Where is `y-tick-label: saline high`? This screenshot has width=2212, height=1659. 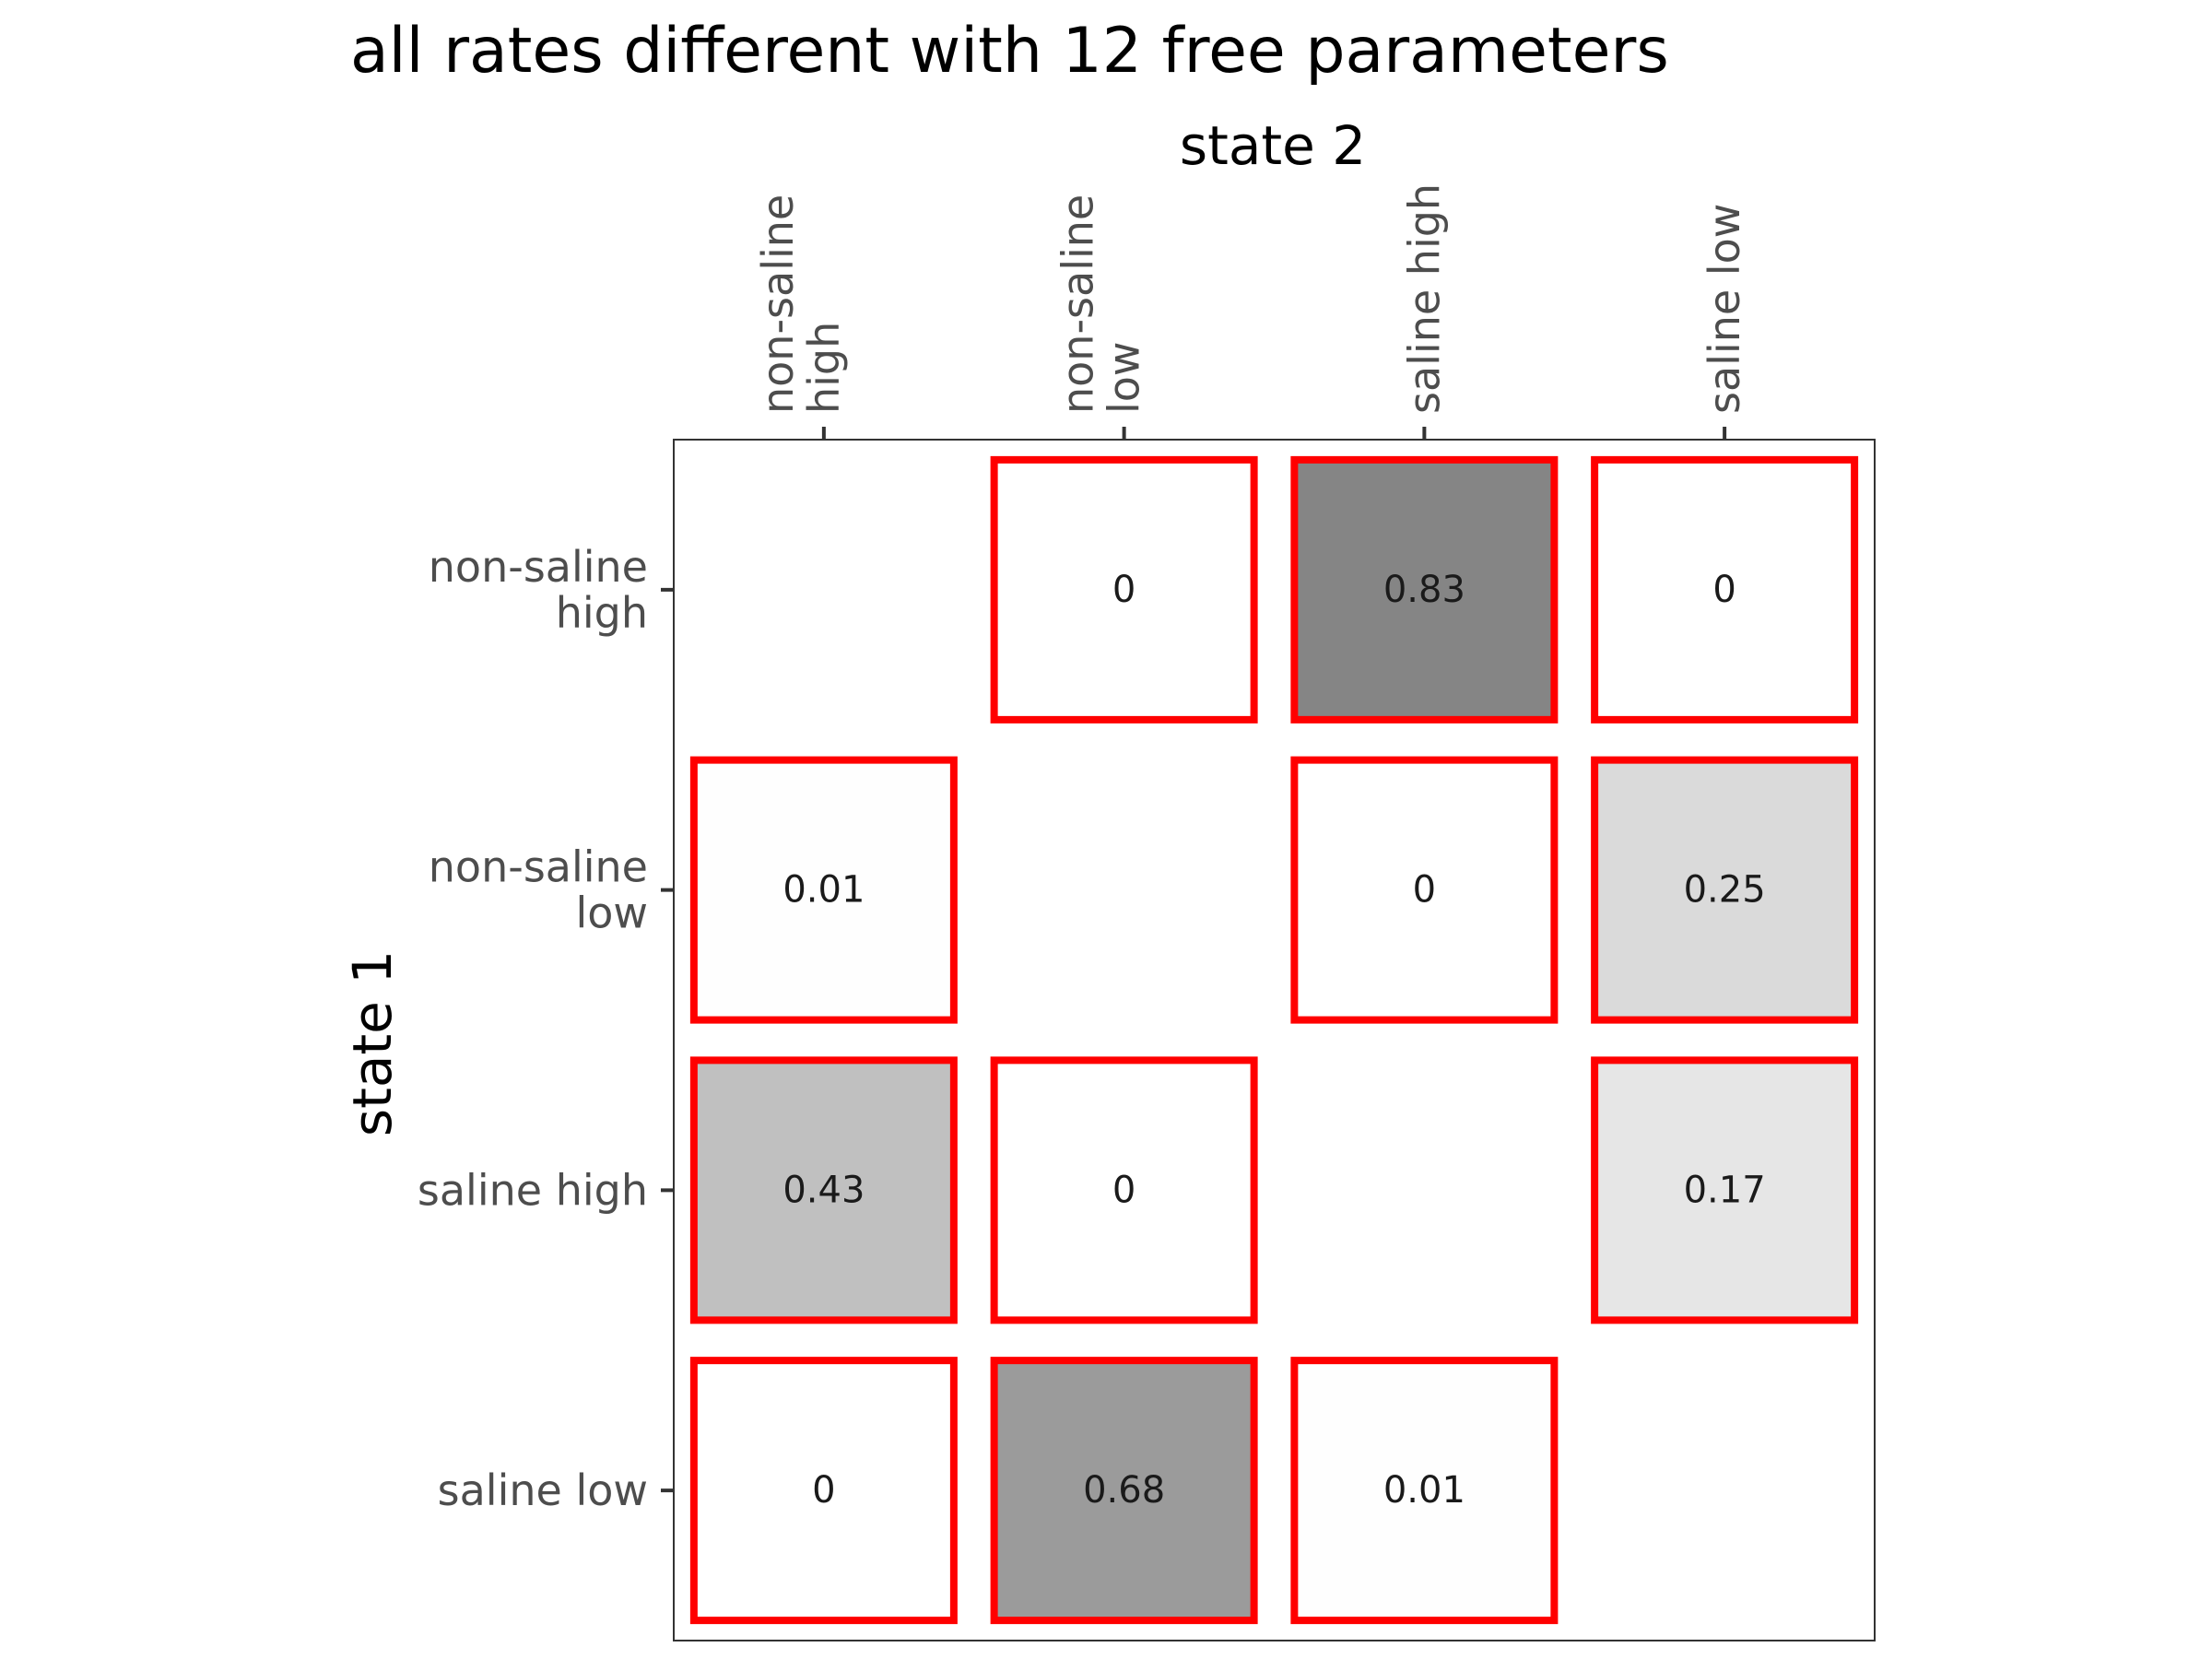 y-tick-label: saline high is located at coordinates (533, 1190).